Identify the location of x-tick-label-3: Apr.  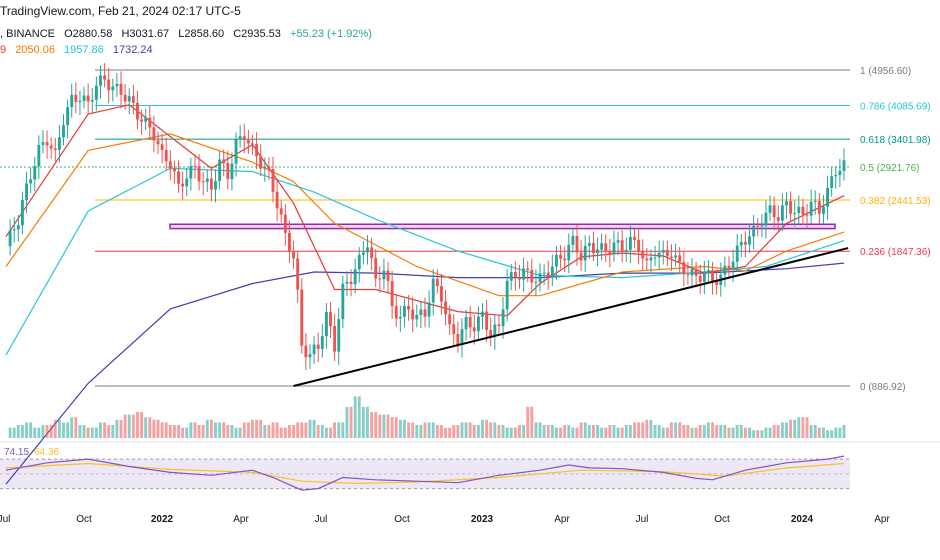
(241, 519).